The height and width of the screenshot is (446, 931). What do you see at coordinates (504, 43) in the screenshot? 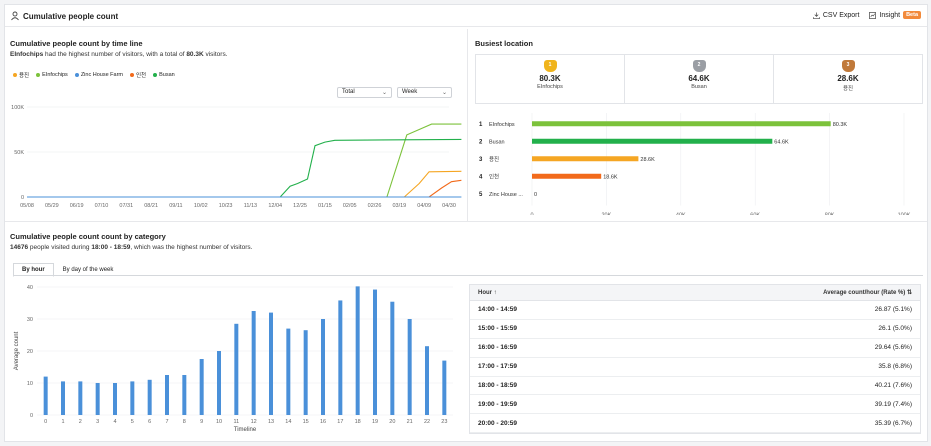
I see `busiest-title: Busiest location` at bounding box center [504, 43].